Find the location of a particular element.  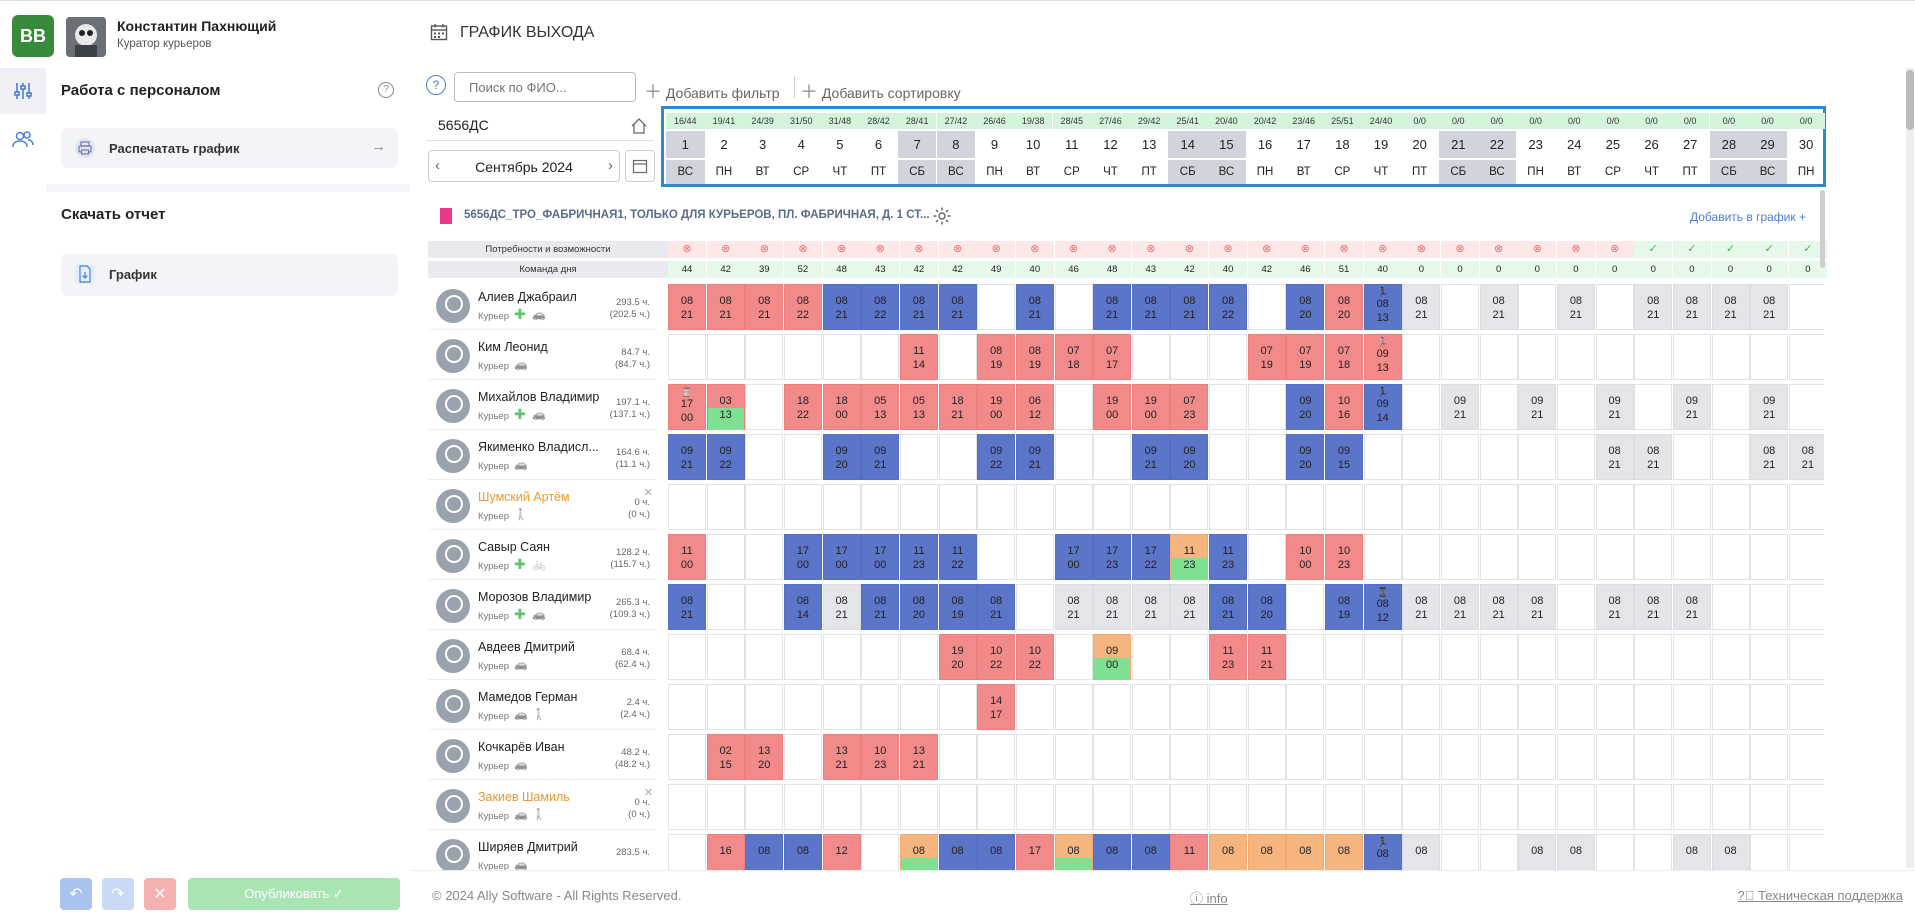

shift-cell: 08 20 is located at coordinates (1344, 307).